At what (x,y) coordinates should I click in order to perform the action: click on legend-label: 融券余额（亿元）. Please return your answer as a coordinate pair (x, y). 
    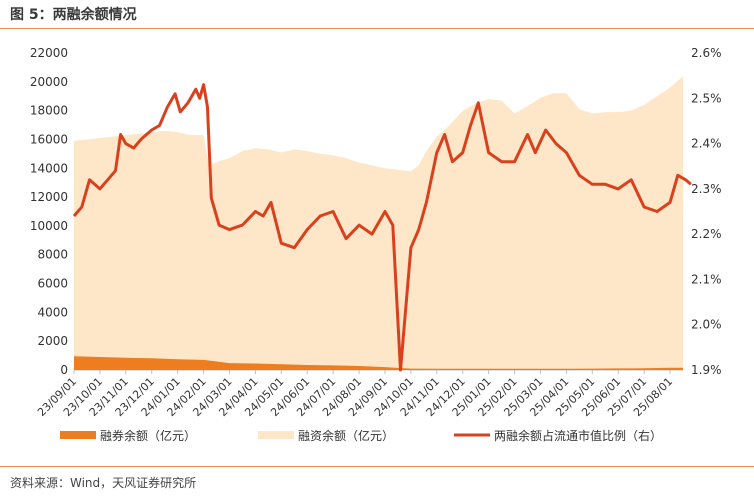
    Looking at the image, I should click on (148, 435).